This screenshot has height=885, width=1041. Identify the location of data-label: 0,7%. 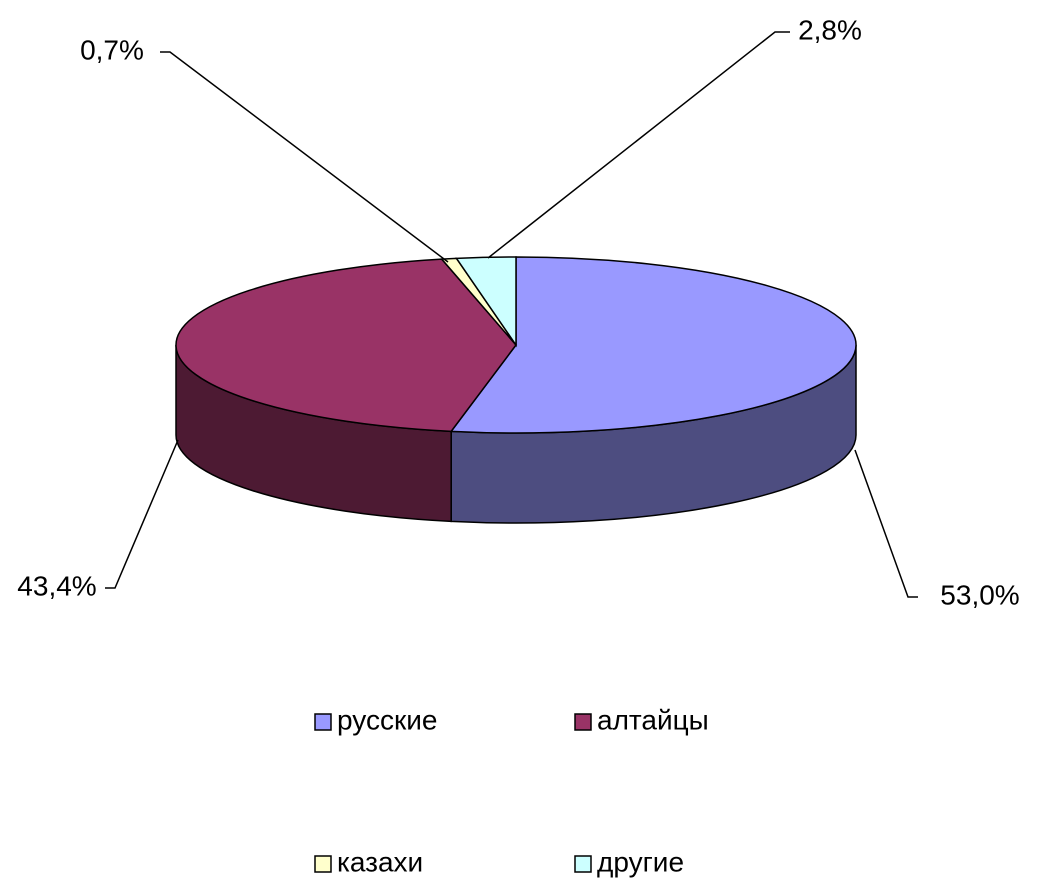
(112, 49).